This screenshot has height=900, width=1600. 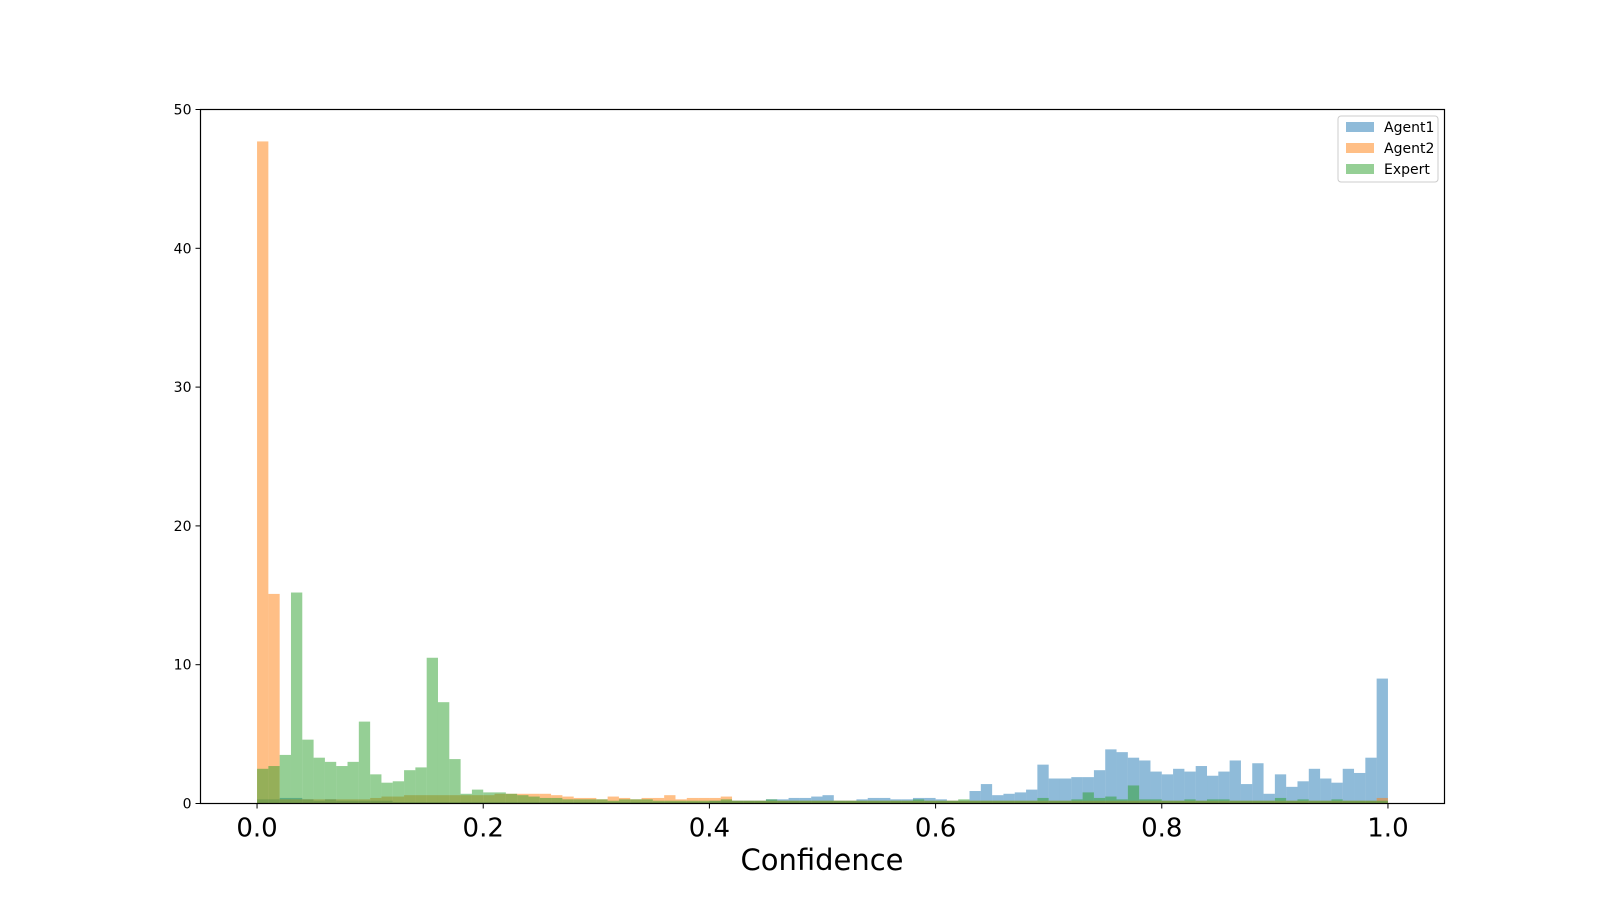 What do you see at coordinates (1409, 128) in the screenshot?
I see `legend-label-agent1: Agent1` at bounding box center [1409, 128].